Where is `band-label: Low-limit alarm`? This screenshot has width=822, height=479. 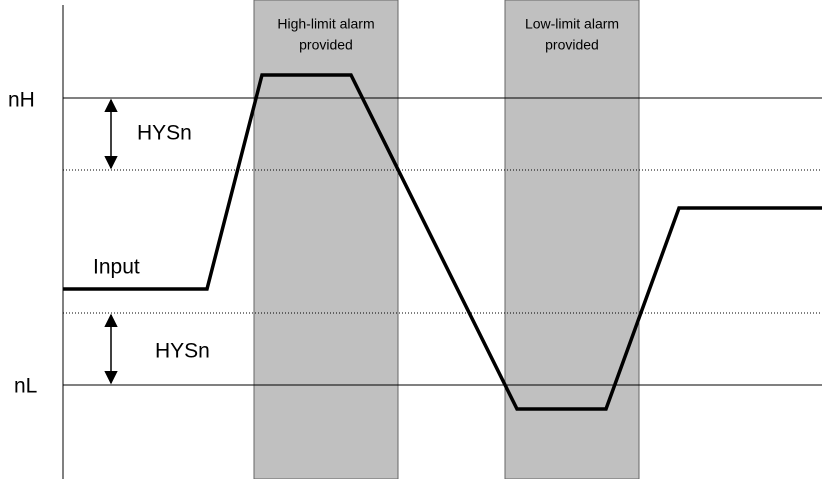 band-label: Low-limit alarm is located at coordinates (572, 24).